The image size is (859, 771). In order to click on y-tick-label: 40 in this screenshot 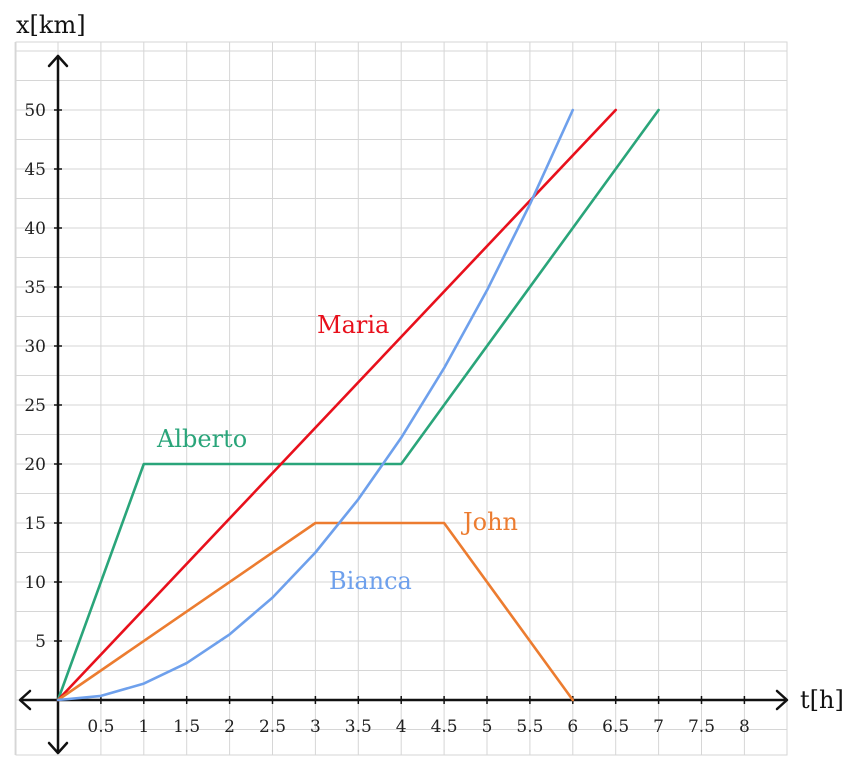, I will do `click(35, 229)`.